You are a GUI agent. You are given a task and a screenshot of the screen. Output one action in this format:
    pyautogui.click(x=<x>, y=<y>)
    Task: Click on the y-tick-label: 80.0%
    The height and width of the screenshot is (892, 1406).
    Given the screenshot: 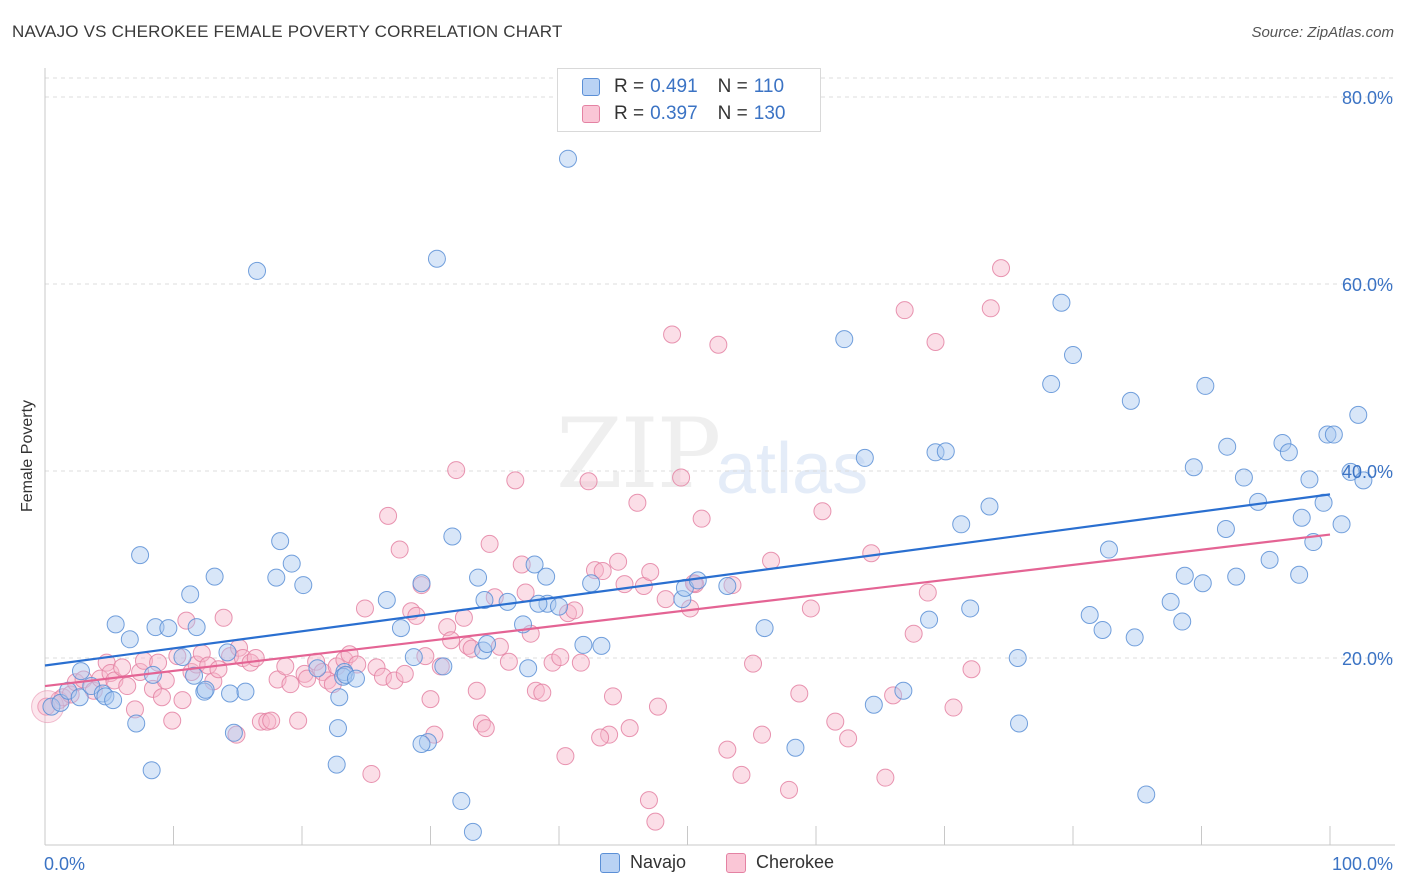 What is the action you would take?
    pyautogui.click(x=1367, y=98)
    